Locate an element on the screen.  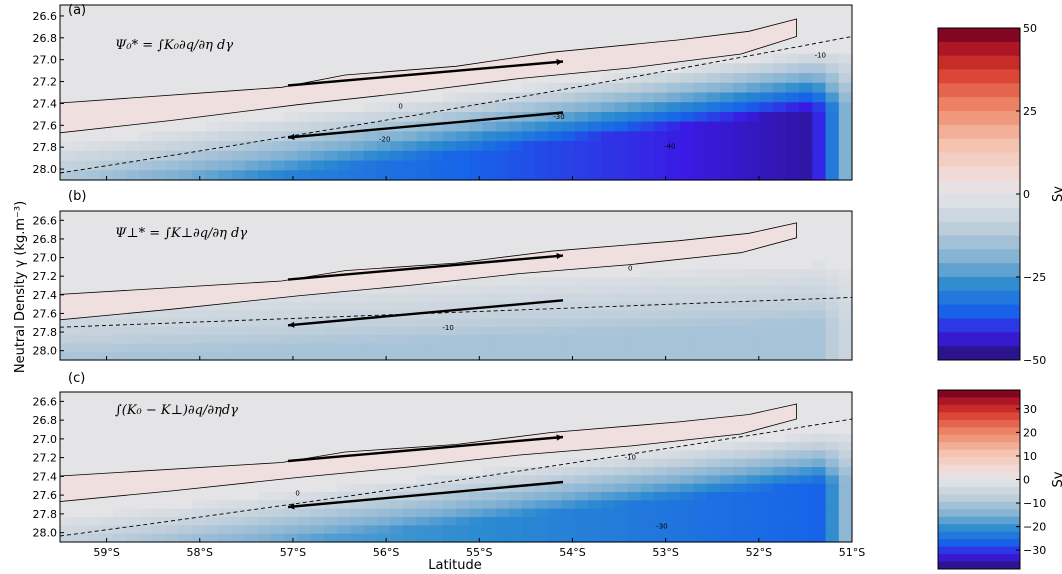
contour-label: -10 is located at coordinates (820, 56).